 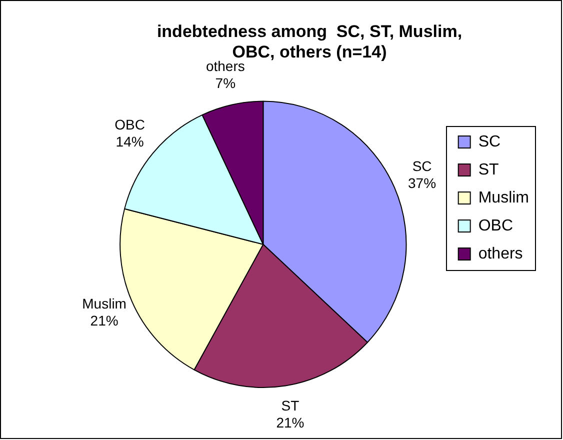 I want to click on legend-label: OBC, so click(x=496, y=225).